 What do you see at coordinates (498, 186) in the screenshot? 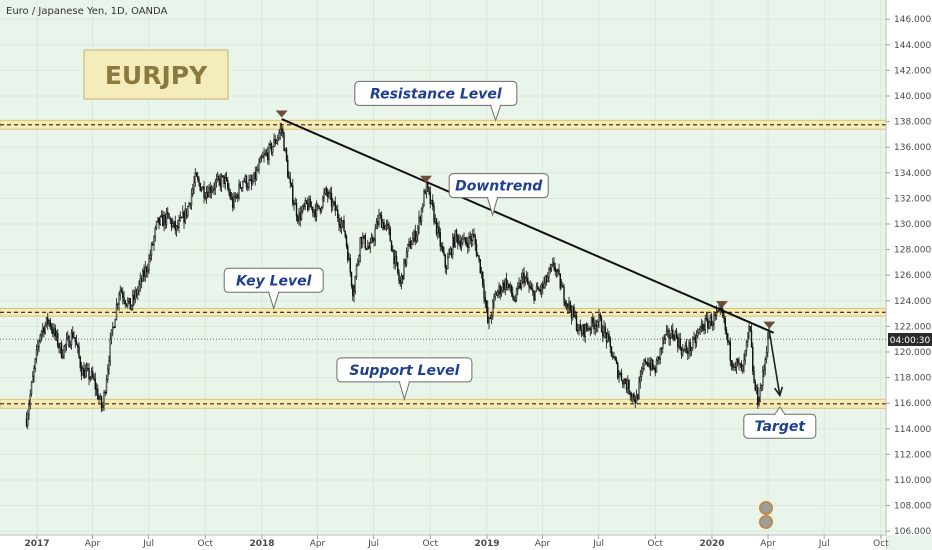
I see `callout-box` at bounding box center [498, 186].